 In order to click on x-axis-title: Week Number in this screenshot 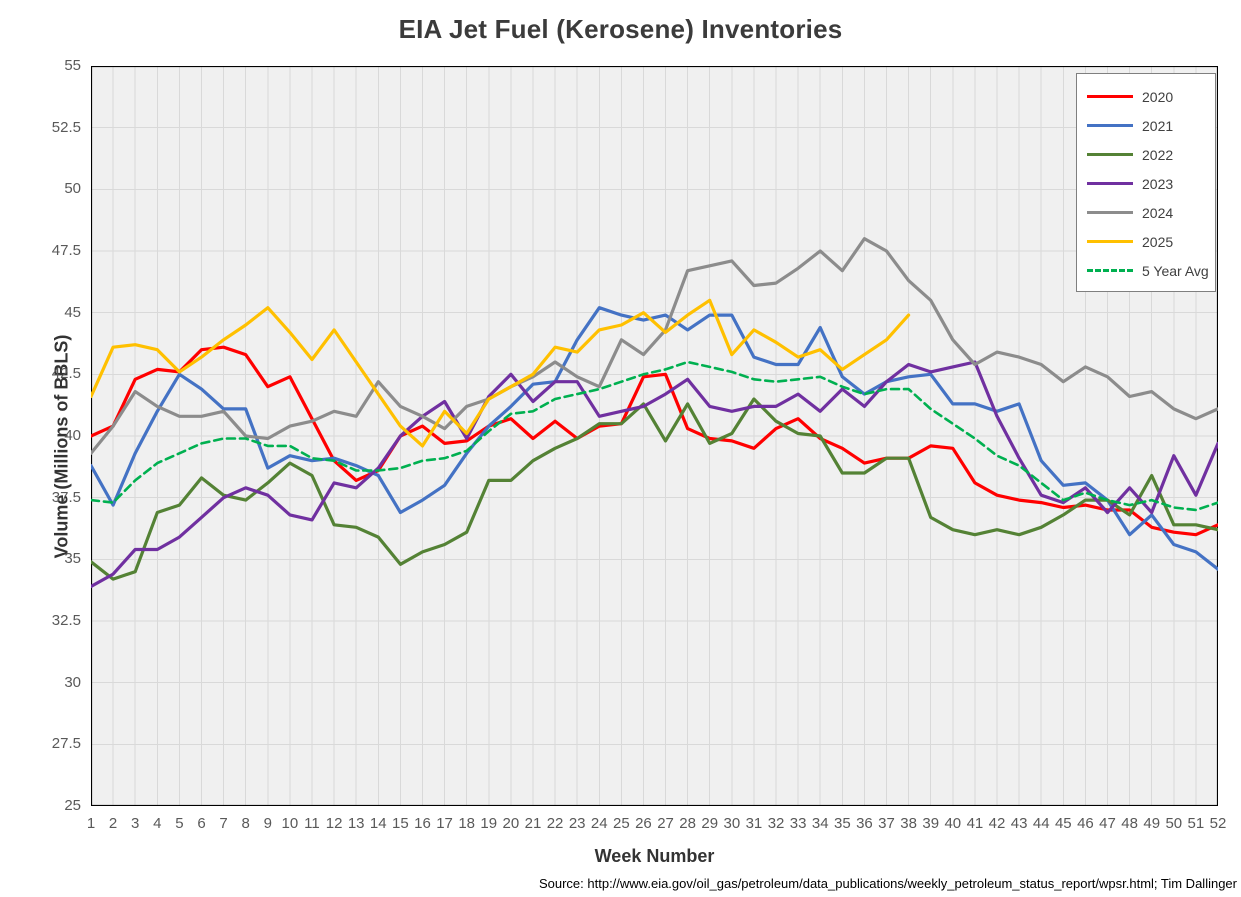, I will do `click(654, 856)`.